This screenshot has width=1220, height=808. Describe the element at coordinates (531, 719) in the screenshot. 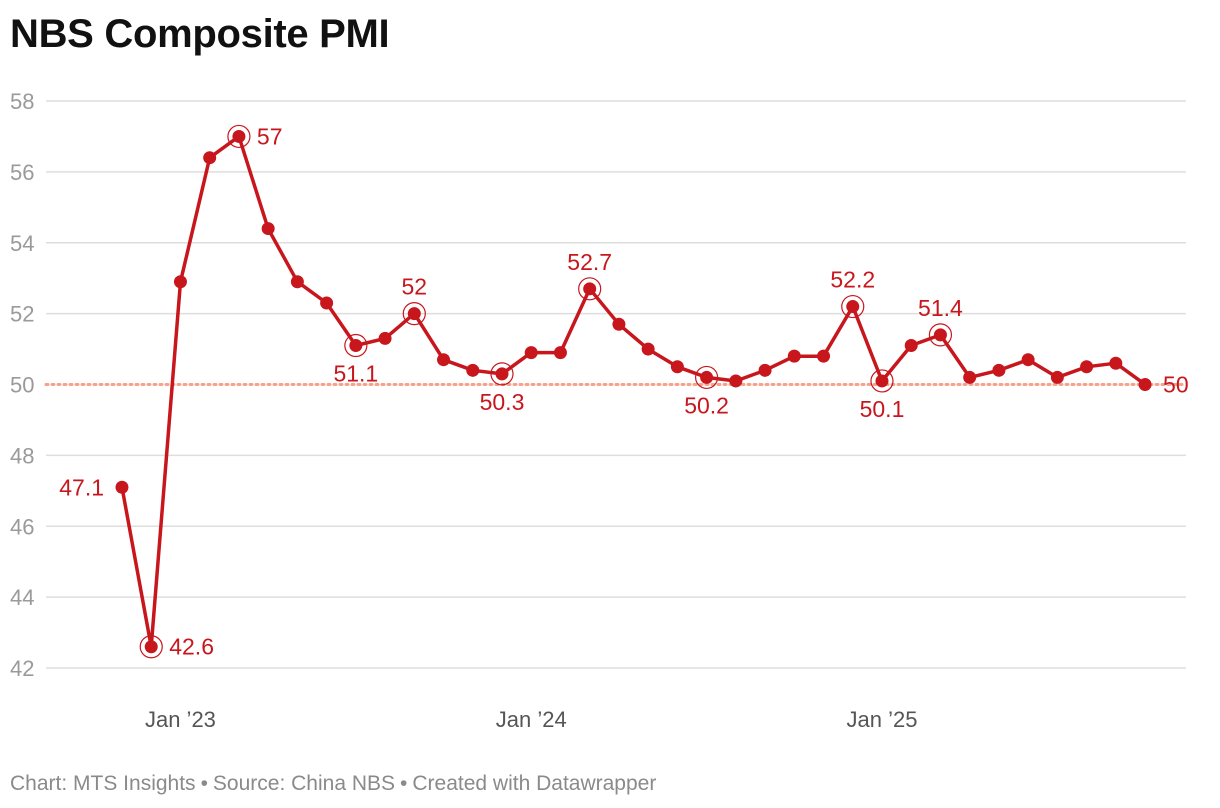

I see `x-tick-label: Jan ’24` at that location.